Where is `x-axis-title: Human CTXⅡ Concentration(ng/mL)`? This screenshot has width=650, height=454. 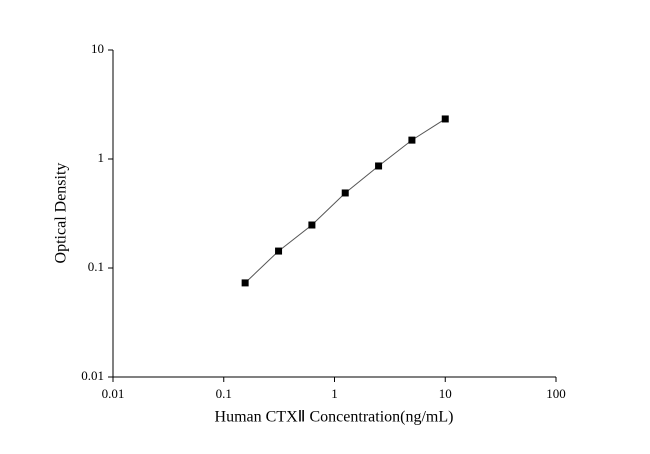 x-axis-title: Human CTXⅡ Concentration(ng/mL) is located at coordinates (334, 417).